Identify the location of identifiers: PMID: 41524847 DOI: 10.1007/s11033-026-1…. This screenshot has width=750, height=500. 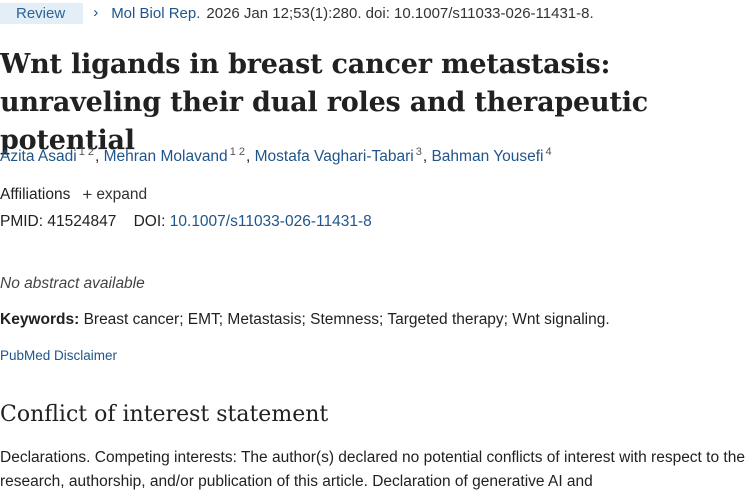
(186, 222).